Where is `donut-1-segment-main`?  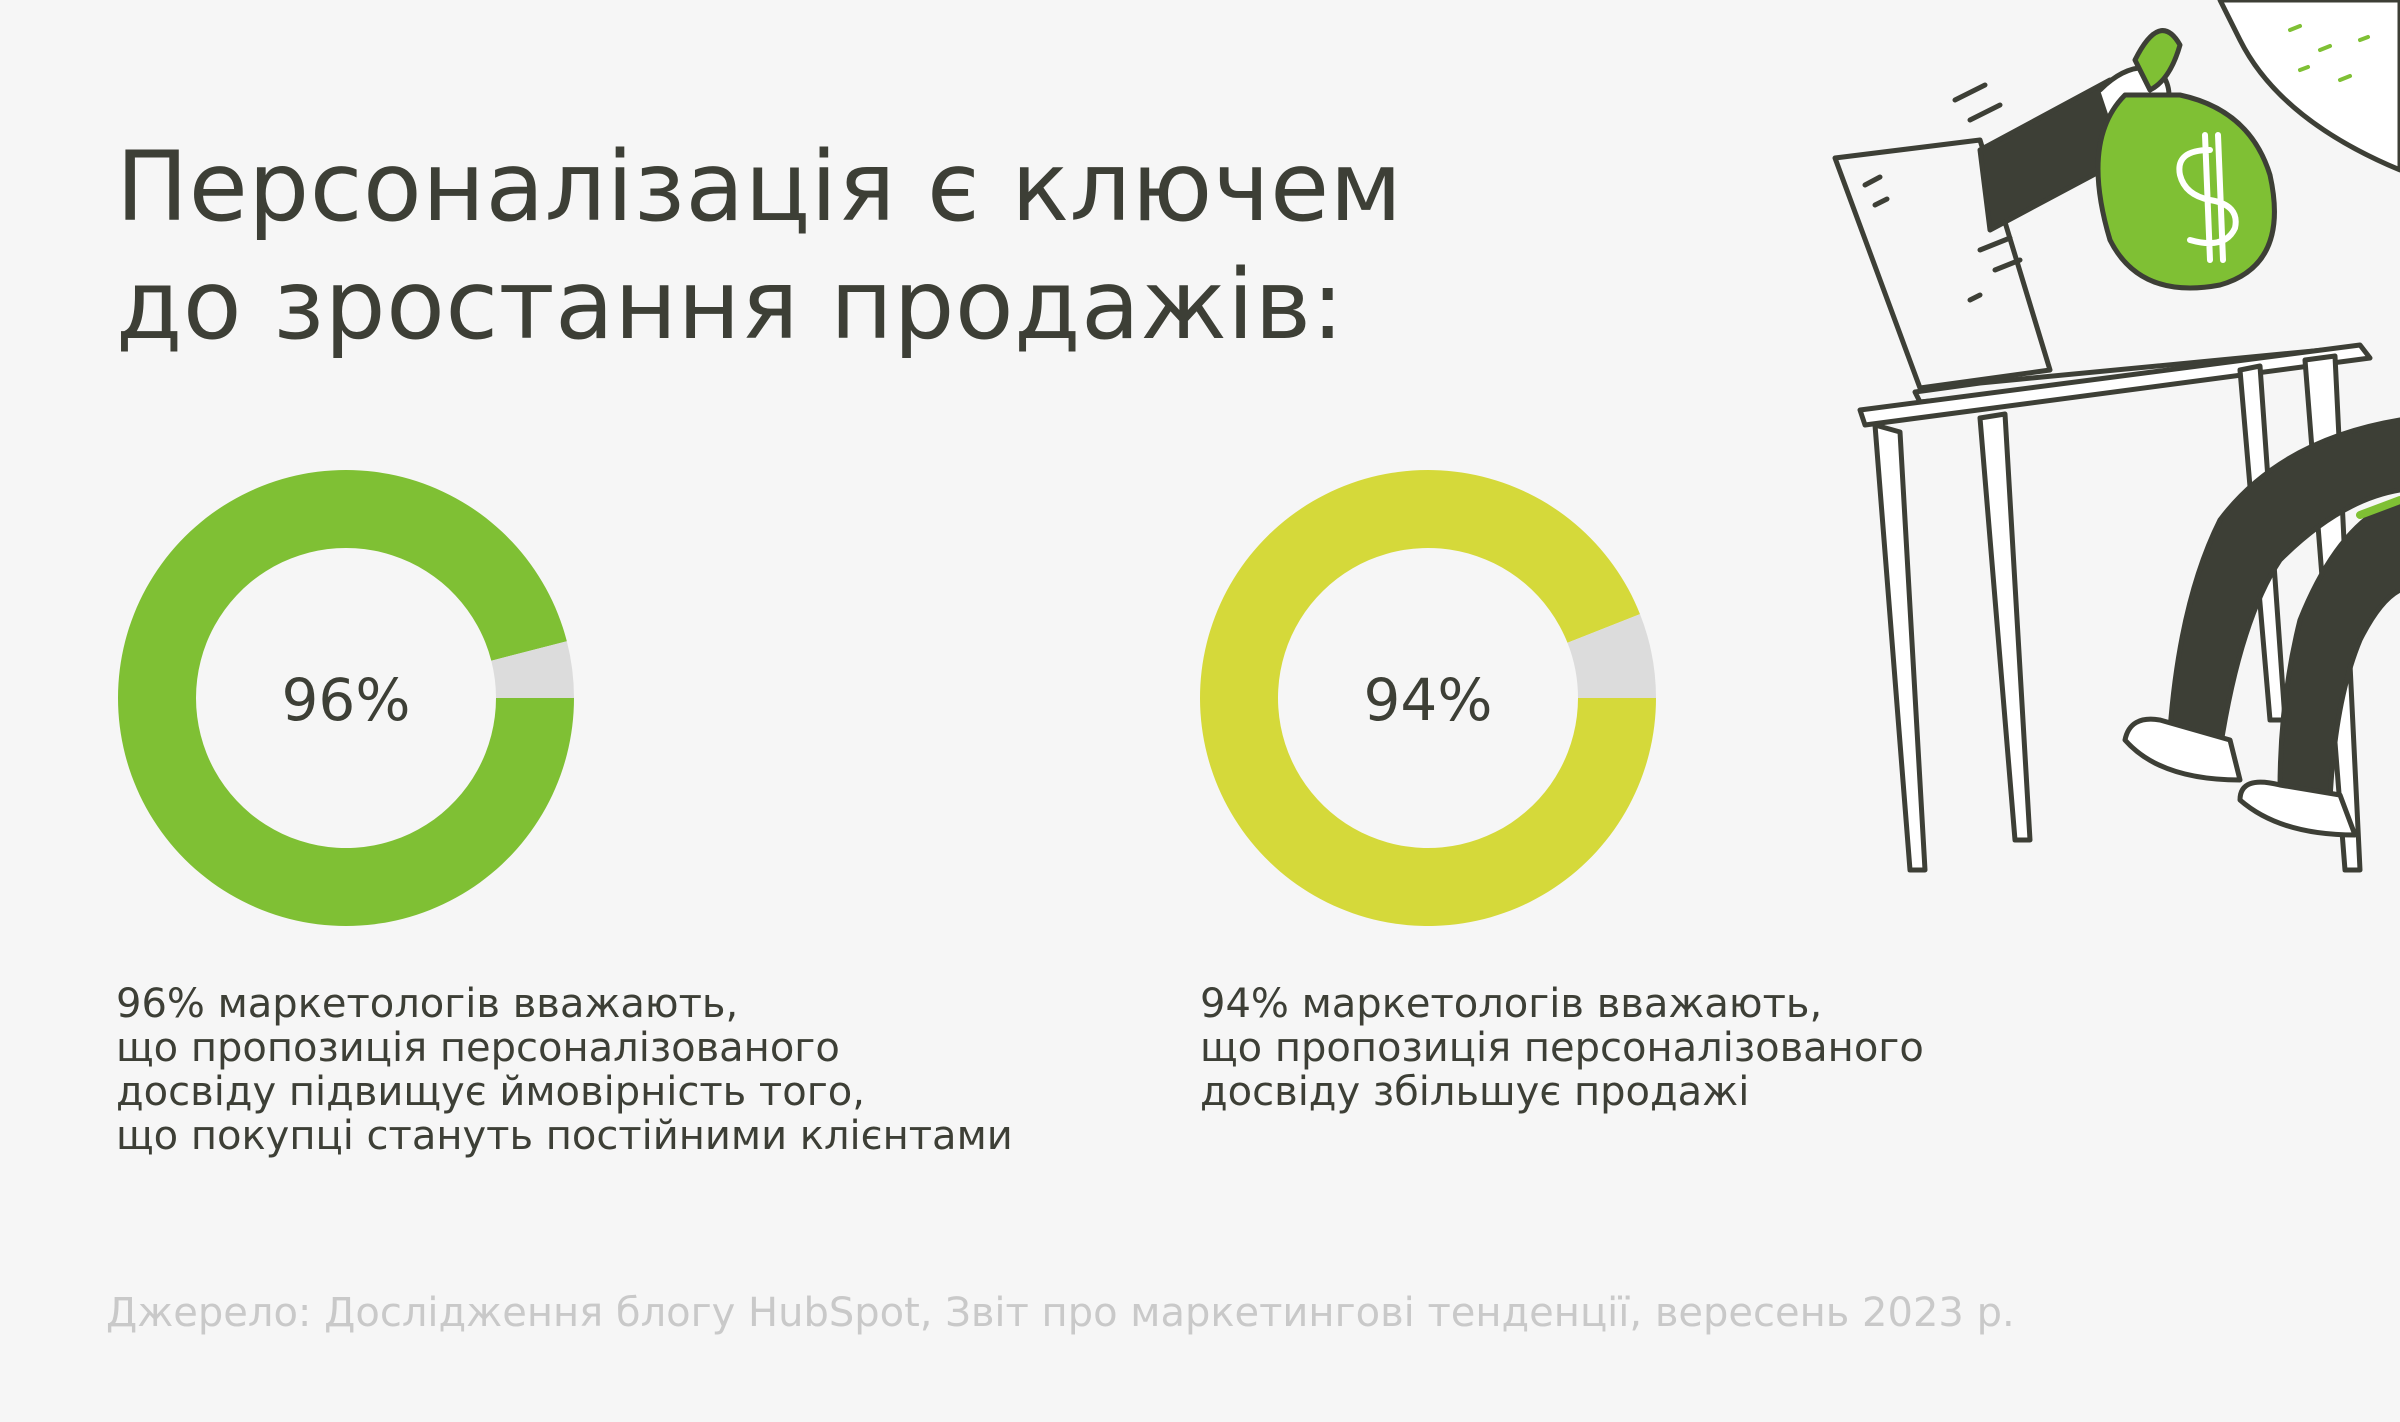 donut-1-segment-main is located at coordinates (346, 697).